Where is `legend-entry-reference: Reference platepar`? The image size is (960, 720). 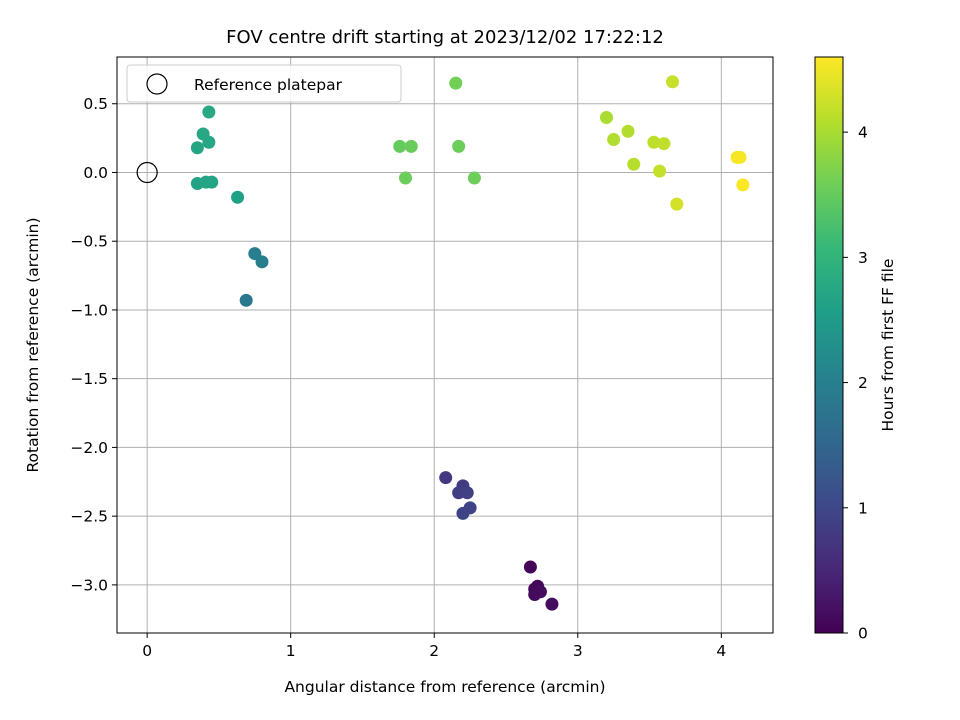 legend-entry-reference: Reference platepar is located at coordinates (268, 85).